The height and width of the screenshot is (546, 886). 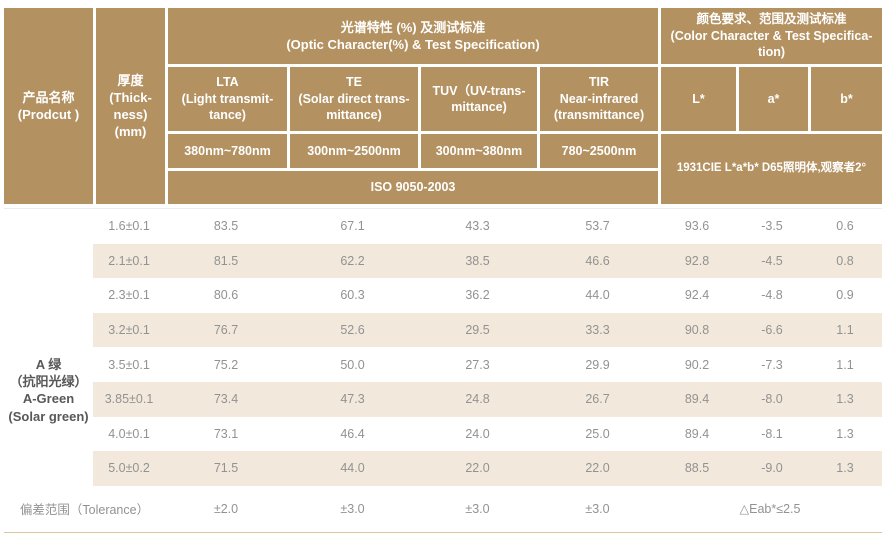 I want to click on cell-thickness-row4: 3.2±0.1, so click(x=129, y=330).